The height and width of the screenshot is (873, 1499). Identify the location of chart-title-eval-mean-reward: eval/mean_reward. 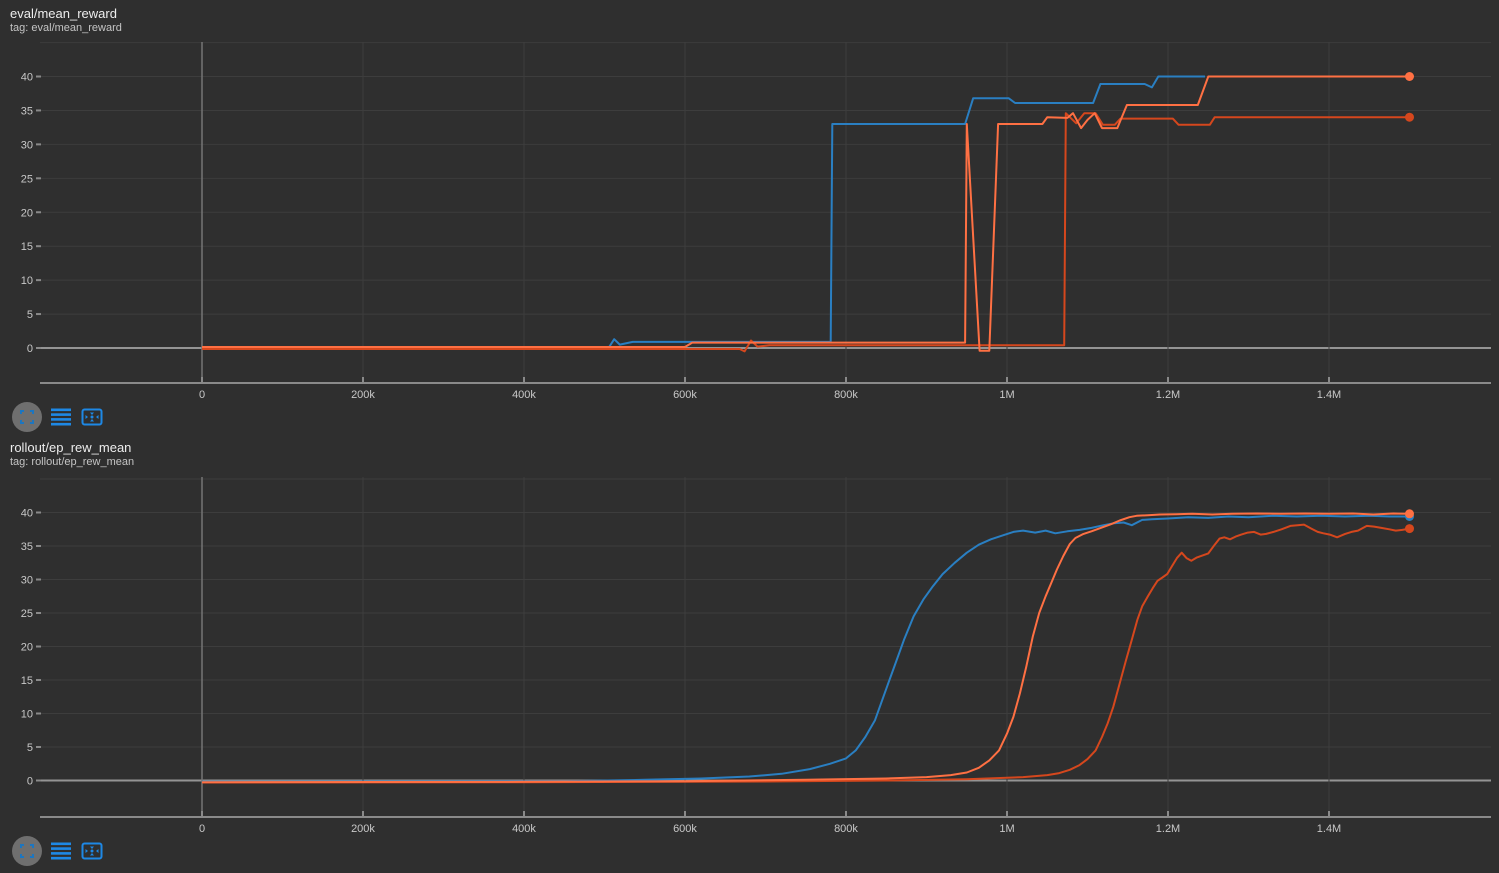
(63, 13).